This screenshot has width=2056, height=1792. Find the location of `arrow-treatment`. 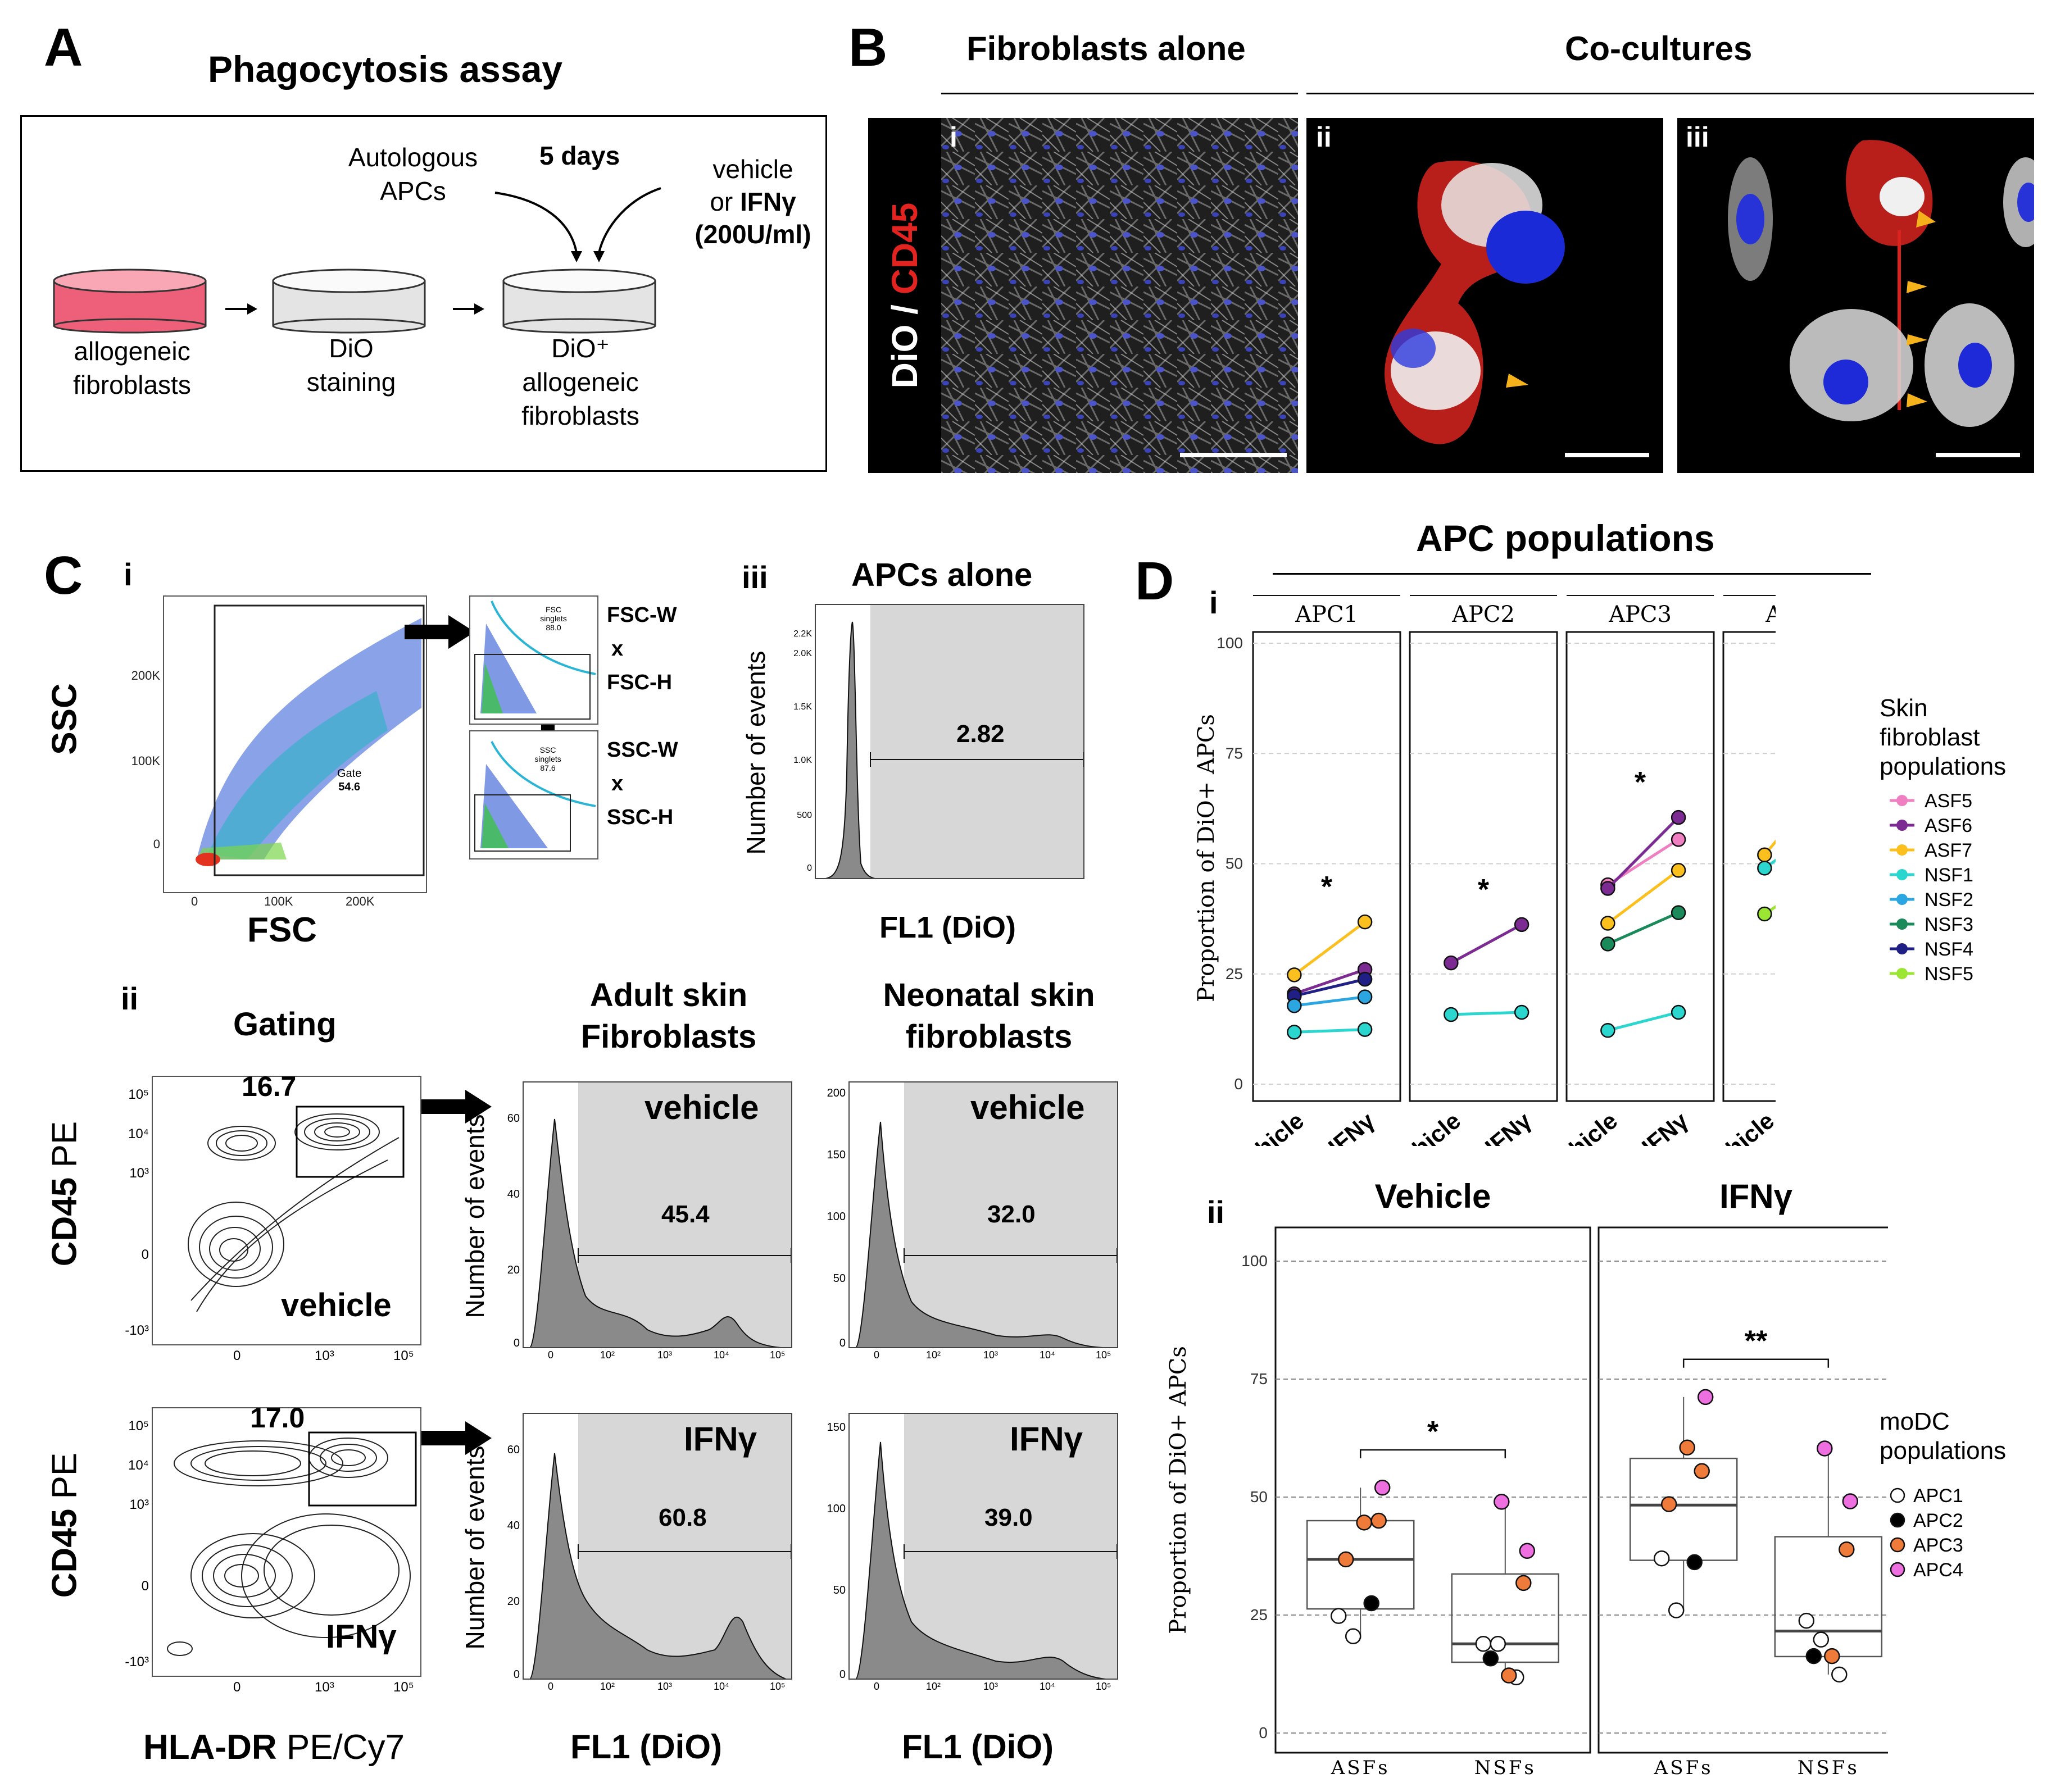

arrow-treatment is located at coordinates (629, 220).